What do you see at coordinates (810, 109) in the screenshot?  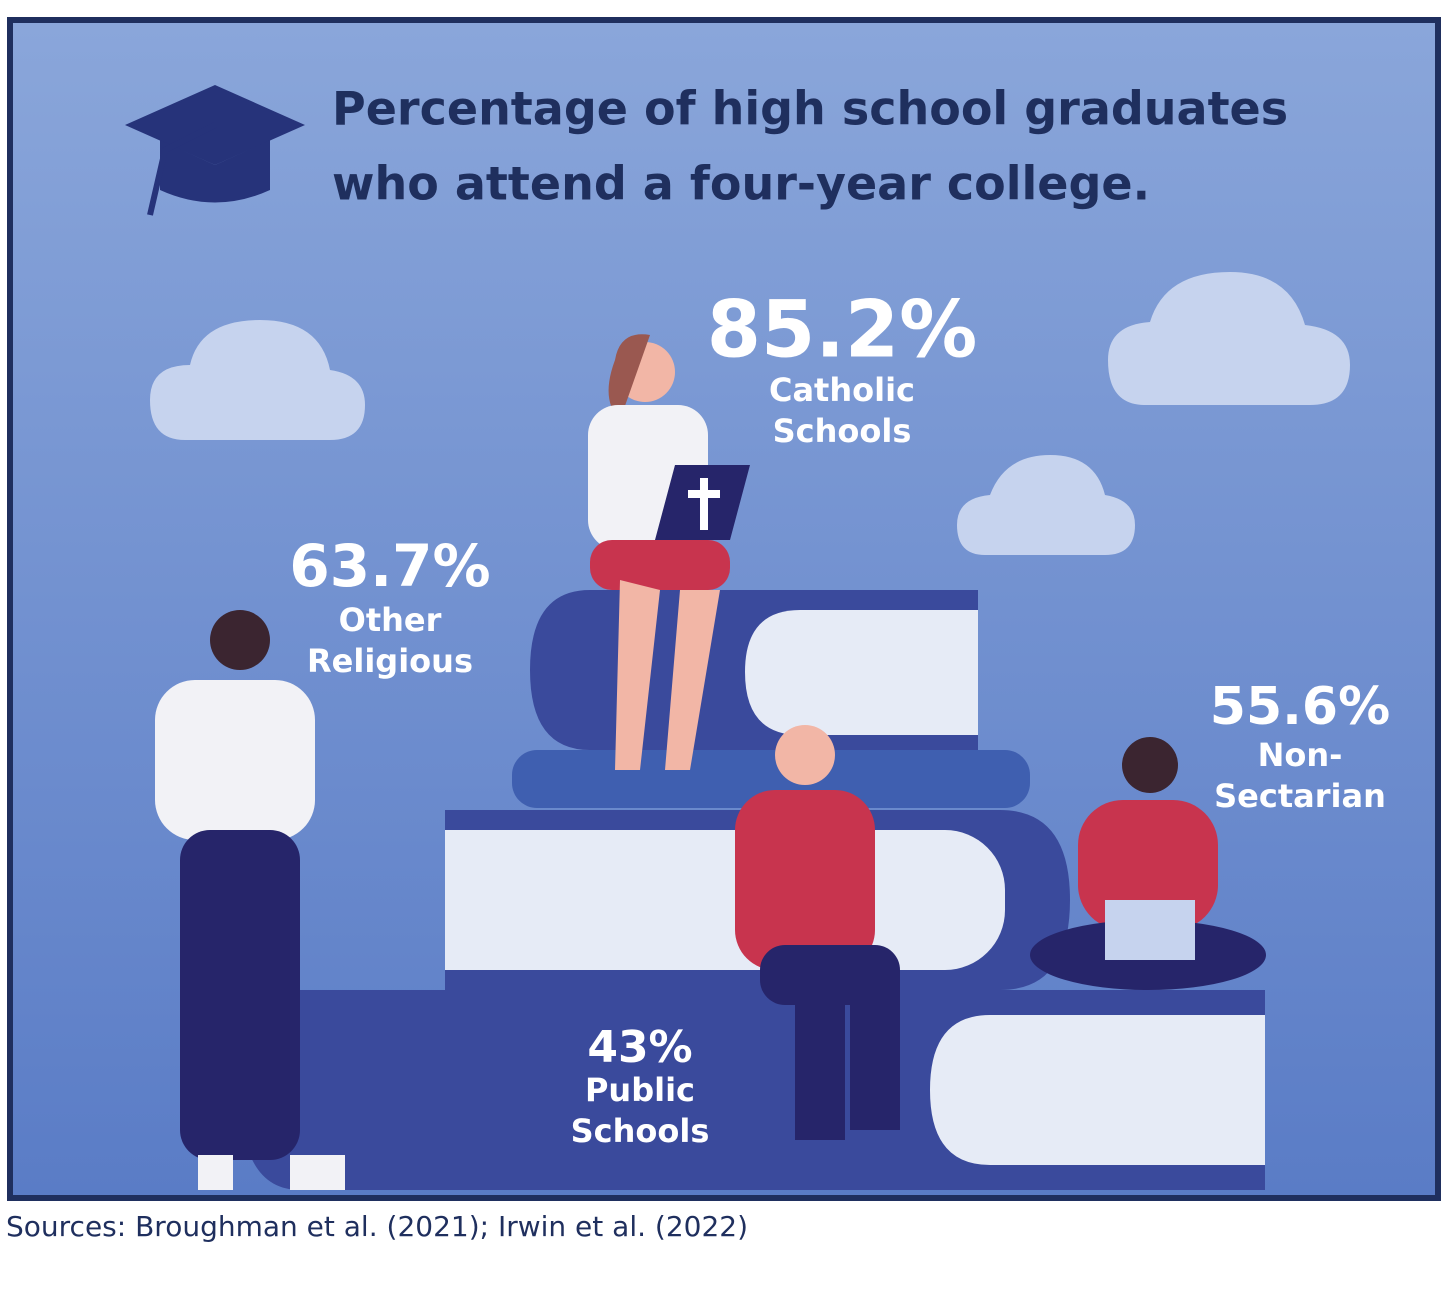 I see `title-line: Percentage of high school graduates` at bounding box center [810, 109].